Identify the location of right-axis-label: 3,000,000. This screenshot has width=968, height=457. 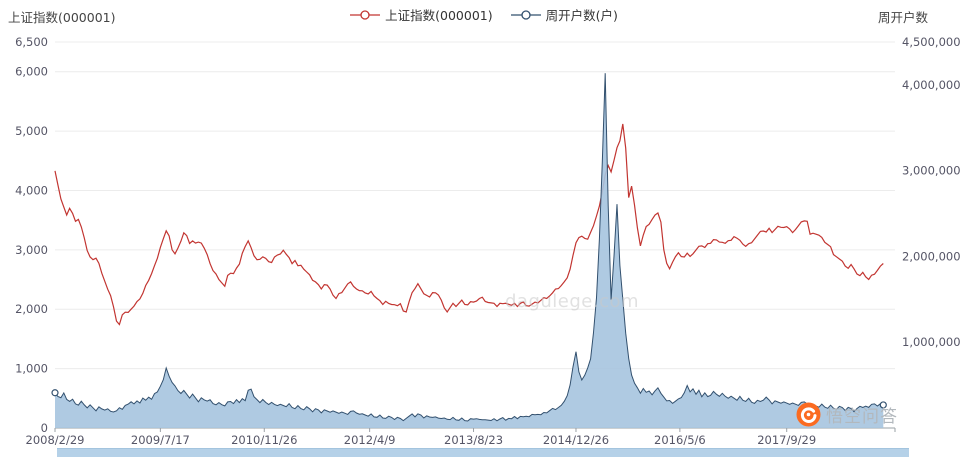
(931, 171).